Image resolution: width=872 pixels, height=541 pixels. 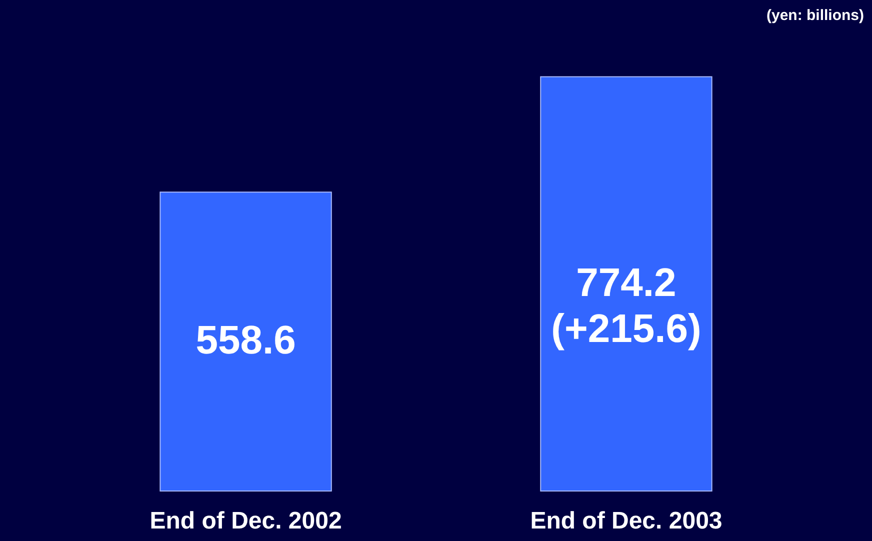 I want to click on x-tick-label: End of Dec. 2003, so click(x=626, y=521).